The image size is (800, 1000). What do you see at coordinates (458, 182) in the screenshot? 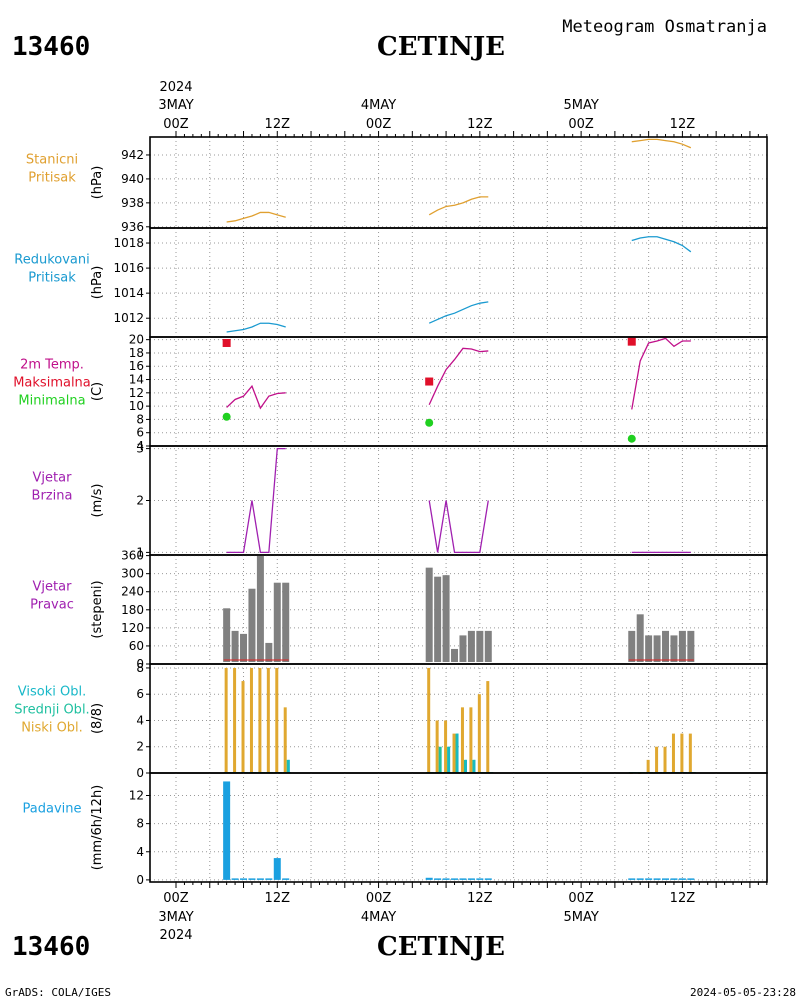
I see `panel-frame` at bounding box center [458, 182].